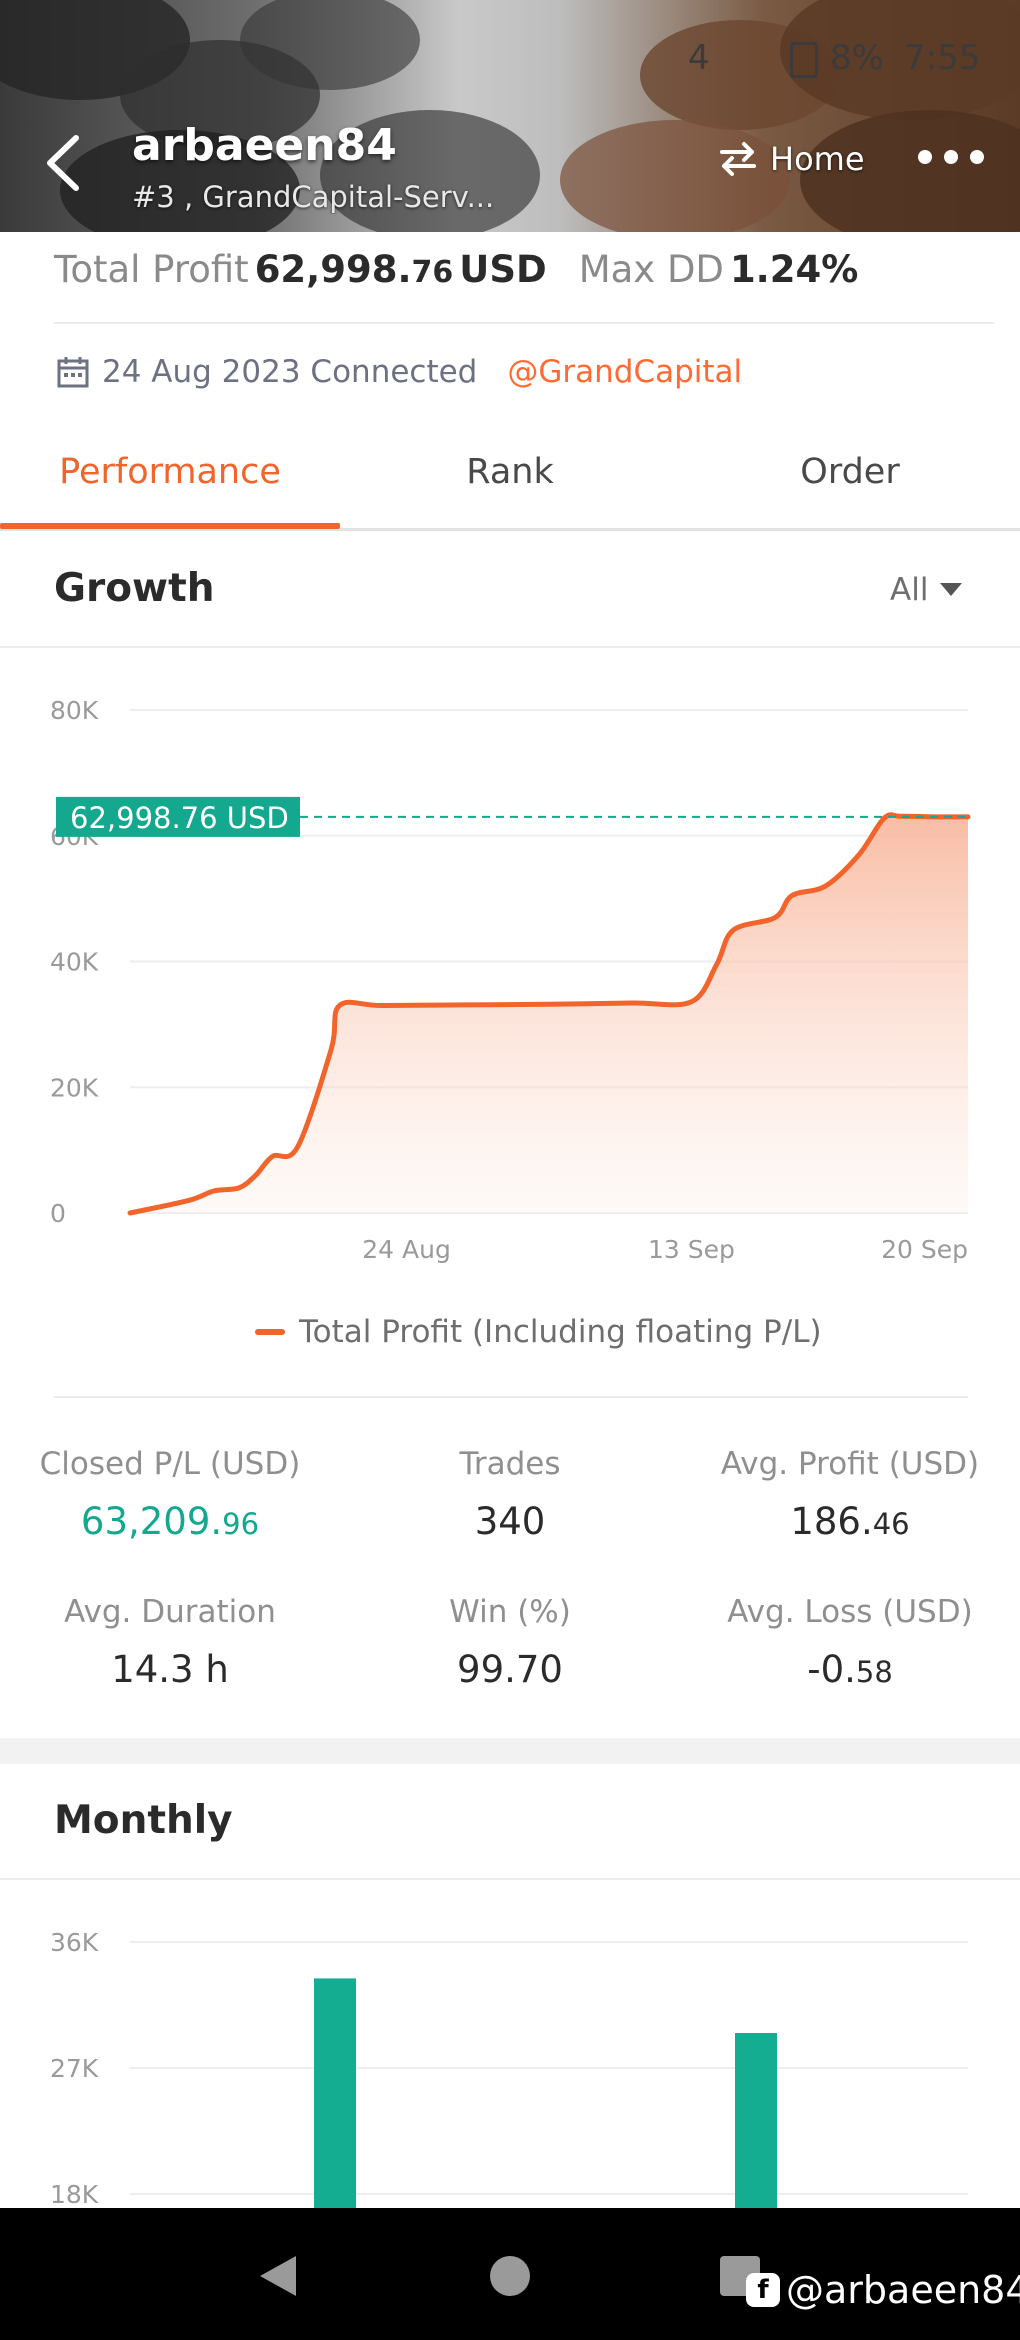 Image resolution: width=1020 pixels, height=2340 pixels. What do you see at coordinates (74, 1087) in the screenshot?
I see `y-tick-label: 20K` at bounding box center [74, 1087].